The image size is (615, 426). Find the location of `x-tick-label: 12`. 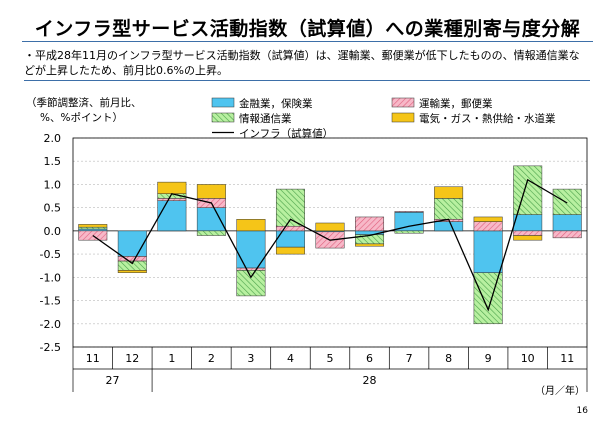

x-tick-label: 12 is located at coordinates (132, 358).